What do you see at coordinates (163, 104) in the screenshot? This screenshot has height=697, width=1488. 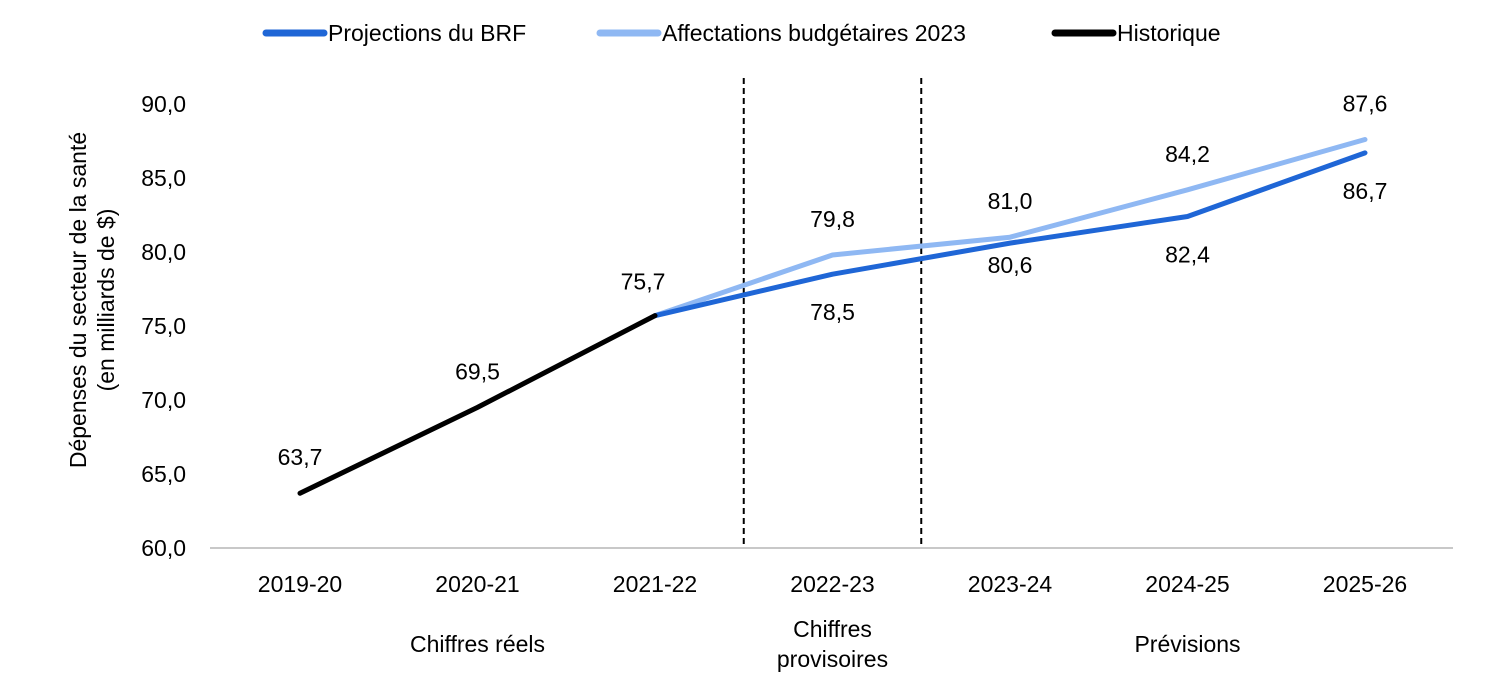 I see `y-tick-label: 90,0` at bounding box center [163, 104].